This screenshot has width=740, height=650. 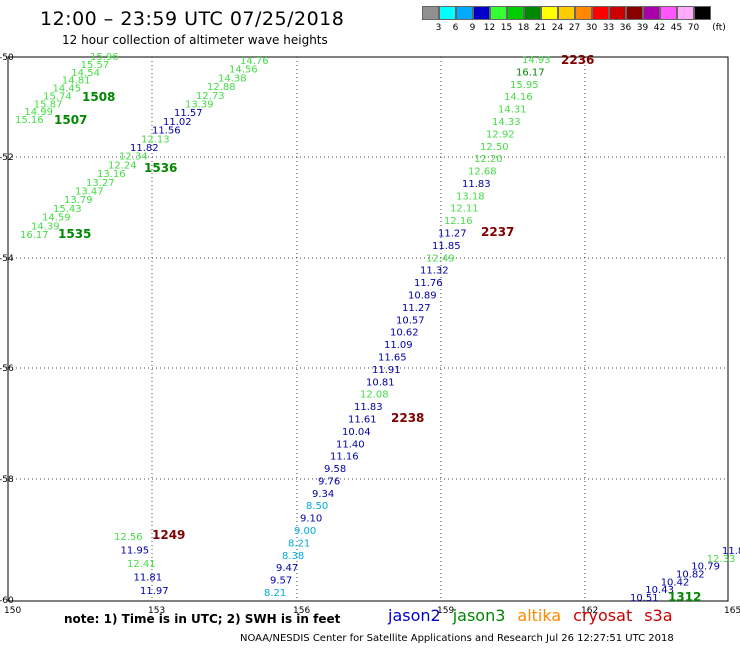 What do you see at coordinates (446, 246) in the screenshot?
I see `wave-height-label: 11.85` at bounding box center [446, 246].